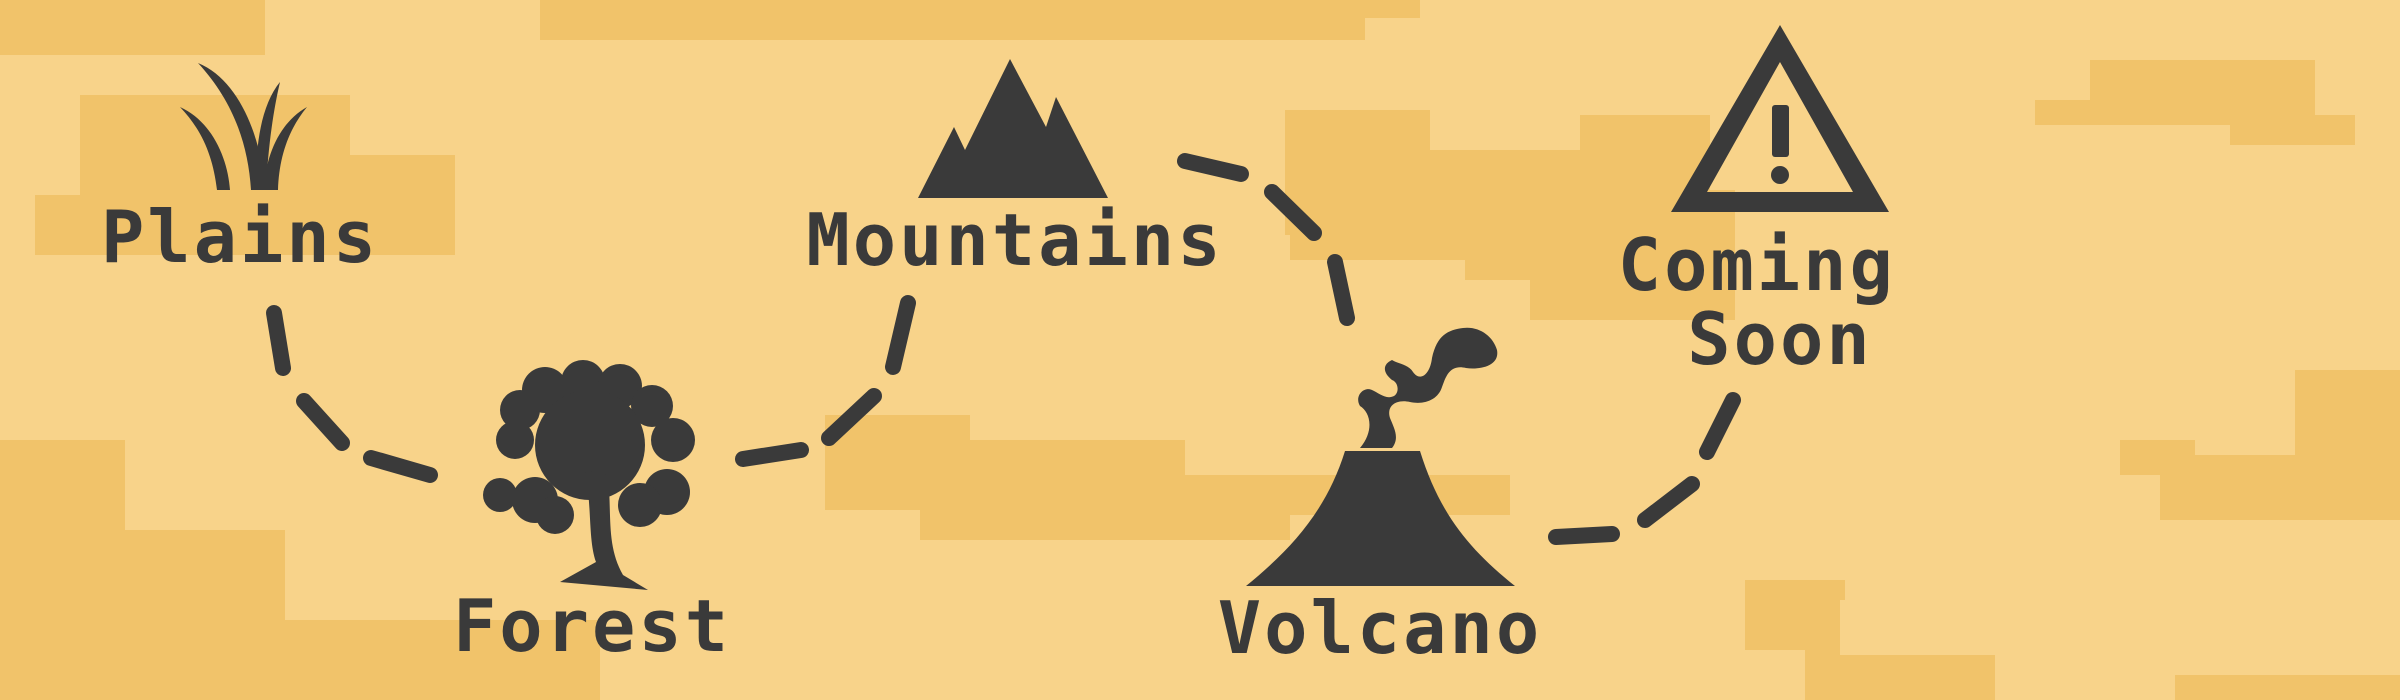 The image size is (2400, 700). Describe the element at coordinates (1780, 175) in the screenshot. I see `warning-icon-dot` at that location.